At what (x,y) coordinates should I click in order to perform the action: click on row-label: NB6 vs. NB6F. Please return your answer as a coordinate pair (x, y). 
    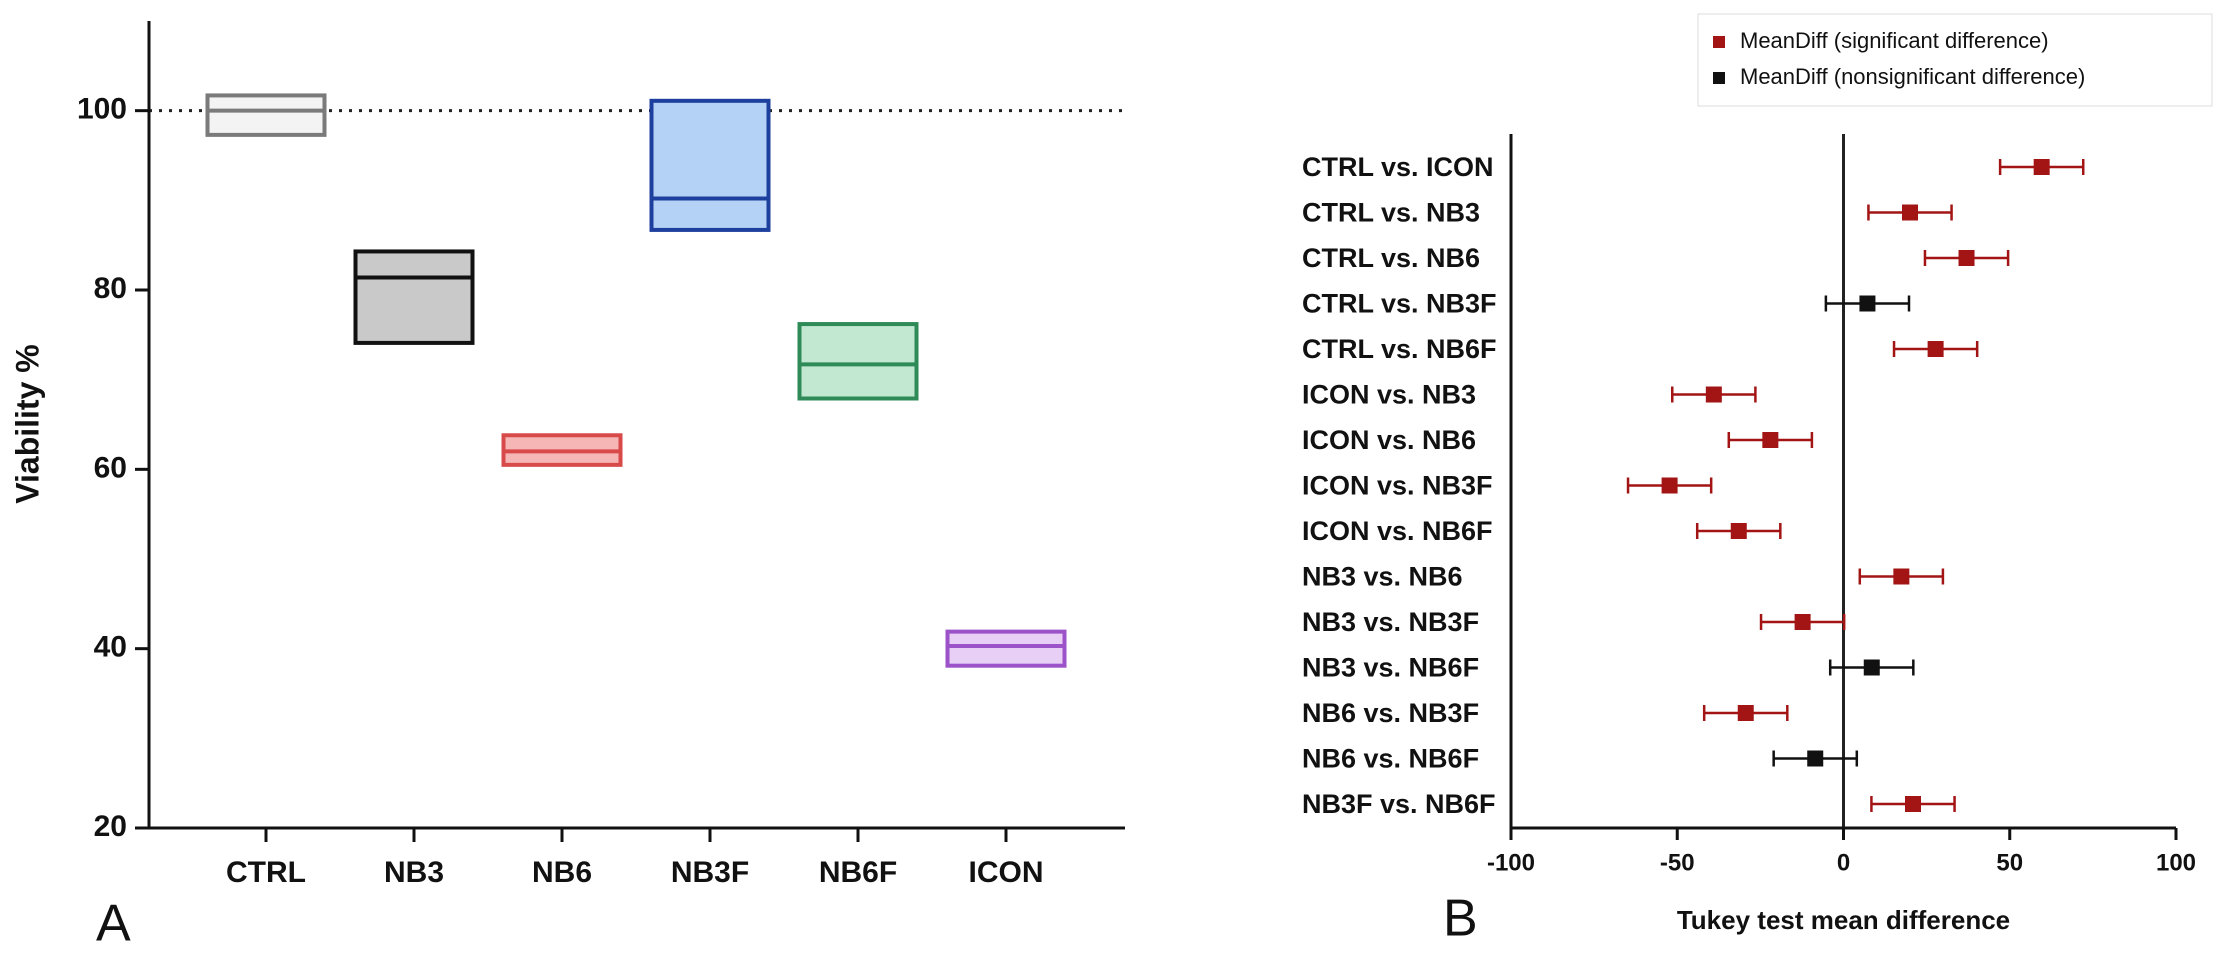
    Looking at the image, I should click on (1390, 759).